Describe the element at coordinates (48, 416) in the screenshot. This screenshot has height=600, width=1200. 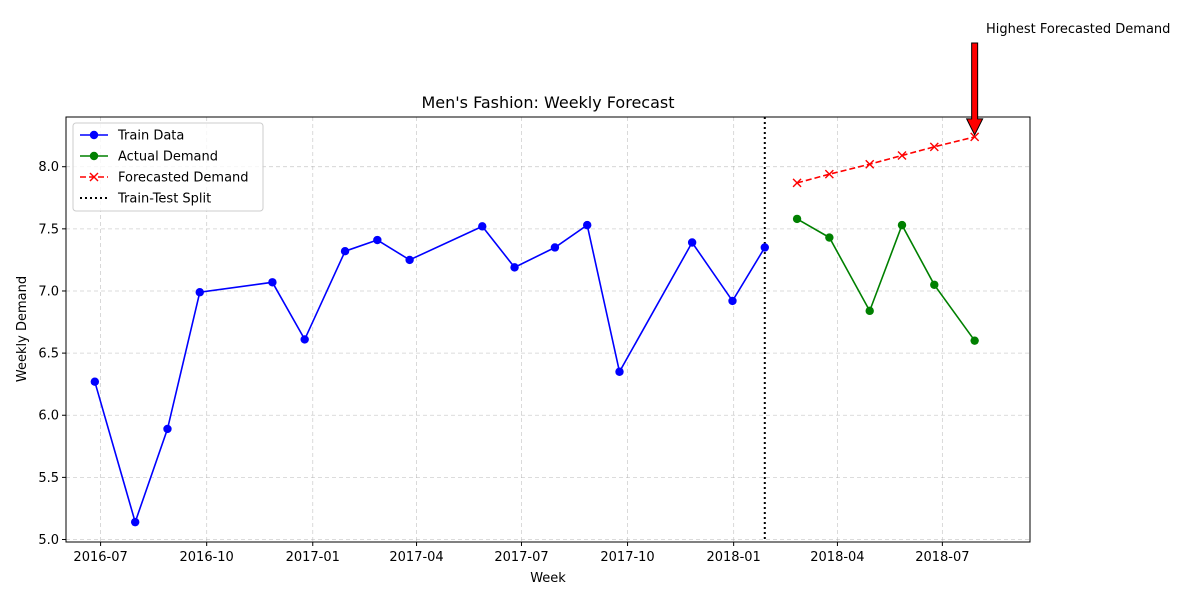
I see `y-tick-label: 6.0` at that location.